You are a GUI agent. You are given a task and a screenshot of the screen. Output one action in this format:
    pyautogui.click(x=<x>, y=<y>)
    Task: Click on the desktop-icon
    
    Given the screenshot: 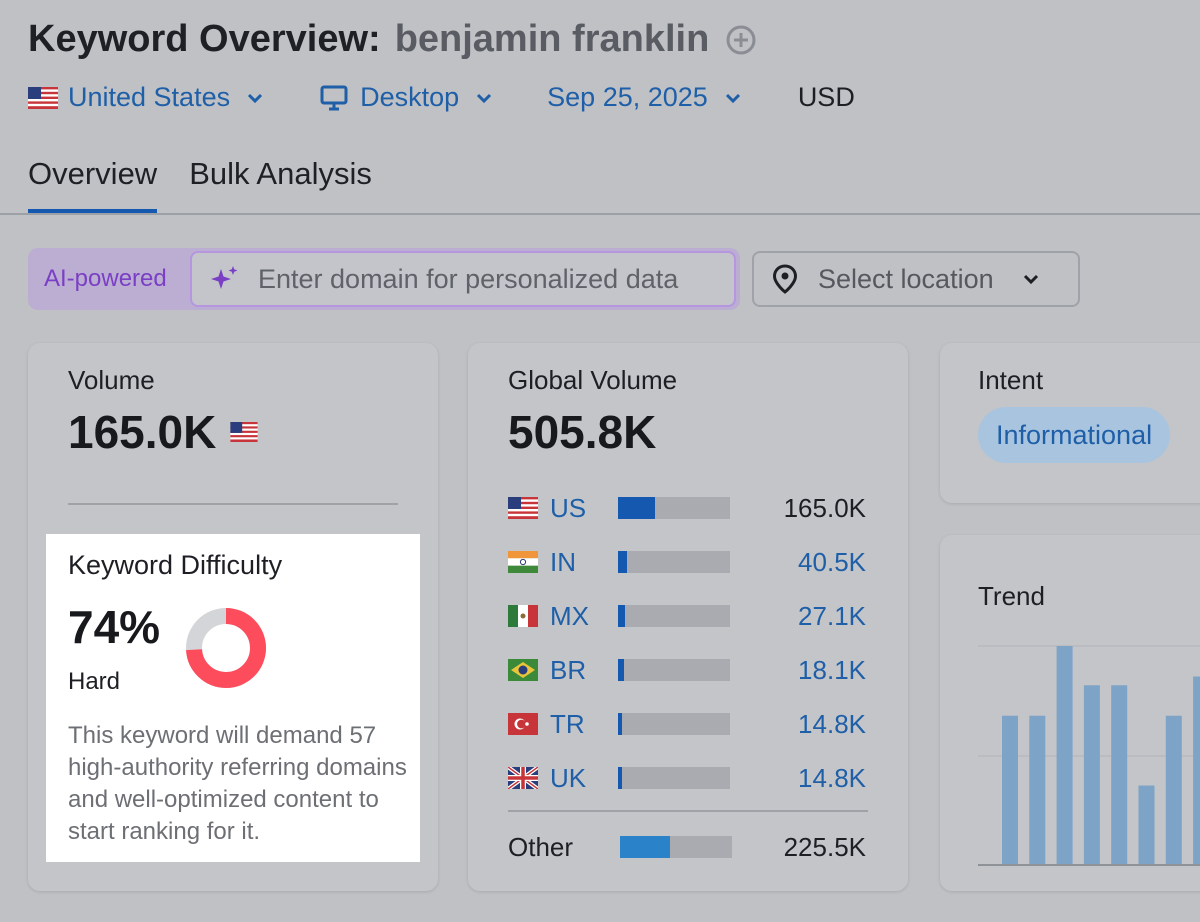 What is the action you would take?
    pyautogui.click(x=334, y=97)
    